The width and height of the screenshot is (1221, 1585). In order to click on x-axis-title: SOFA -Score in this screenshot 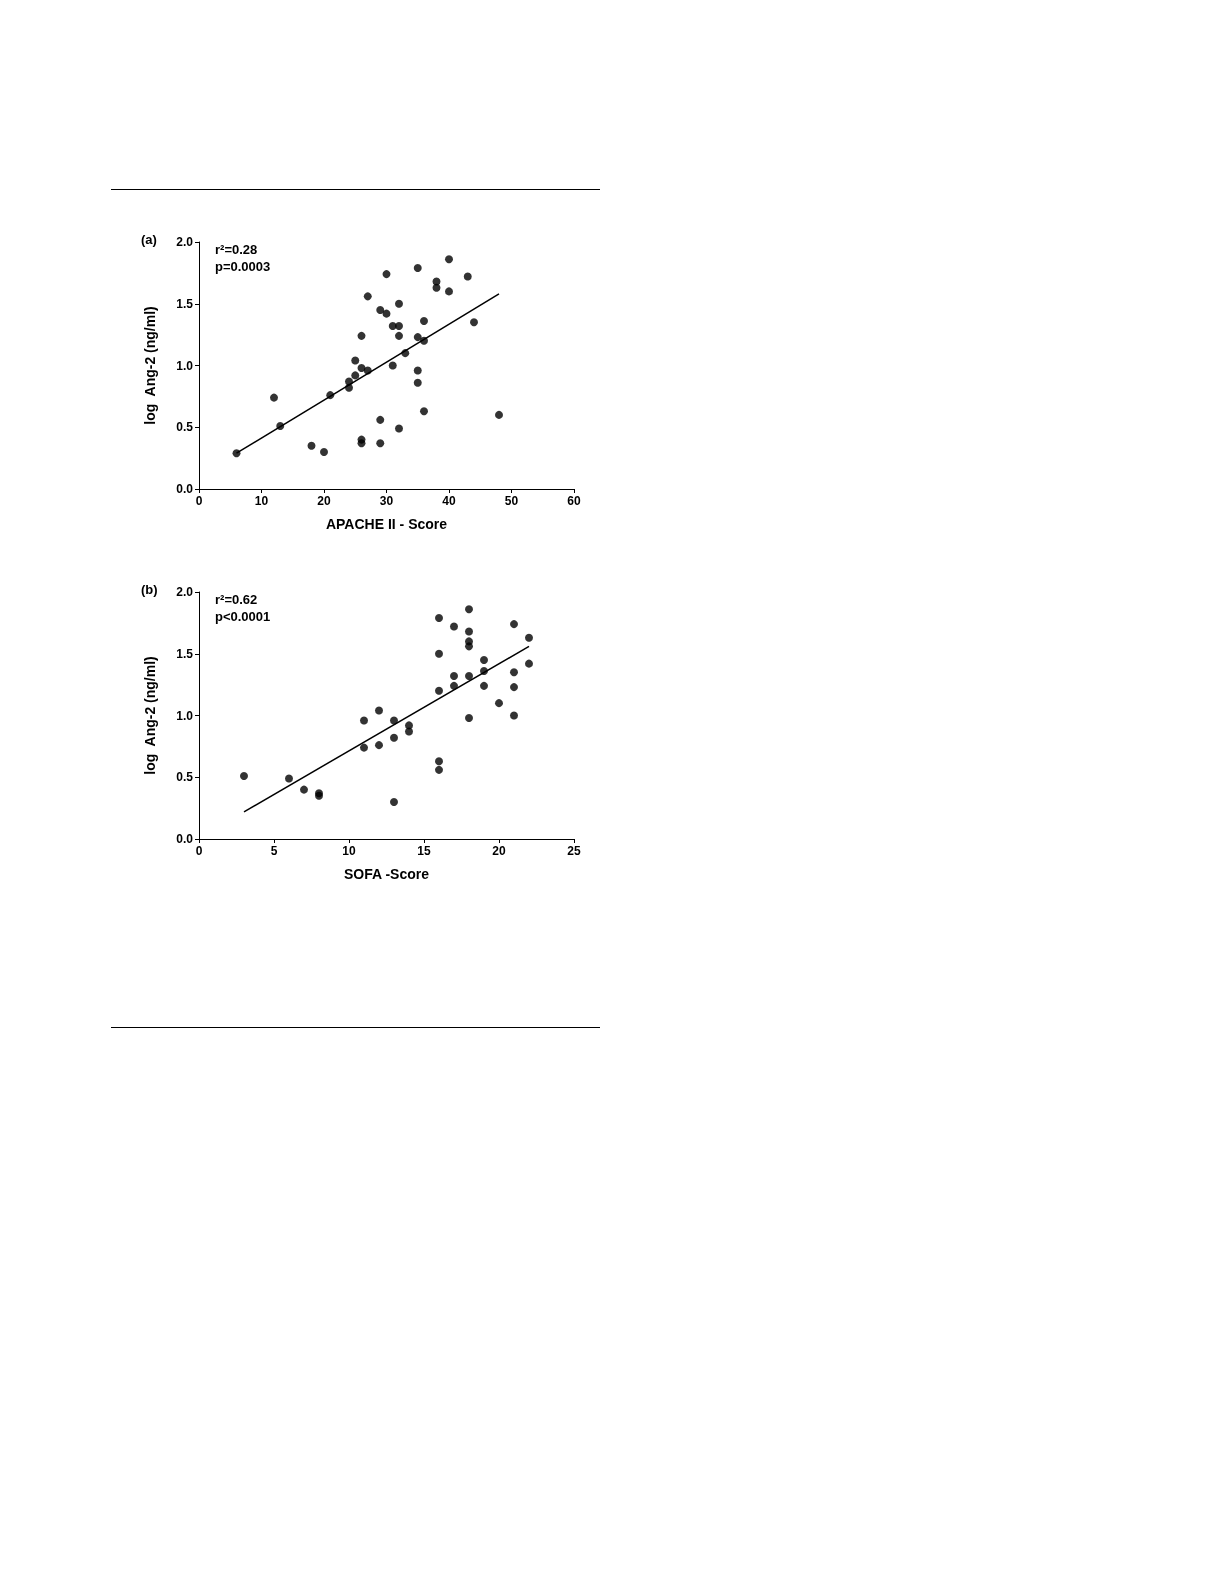, I will do `click(386, 874)`.